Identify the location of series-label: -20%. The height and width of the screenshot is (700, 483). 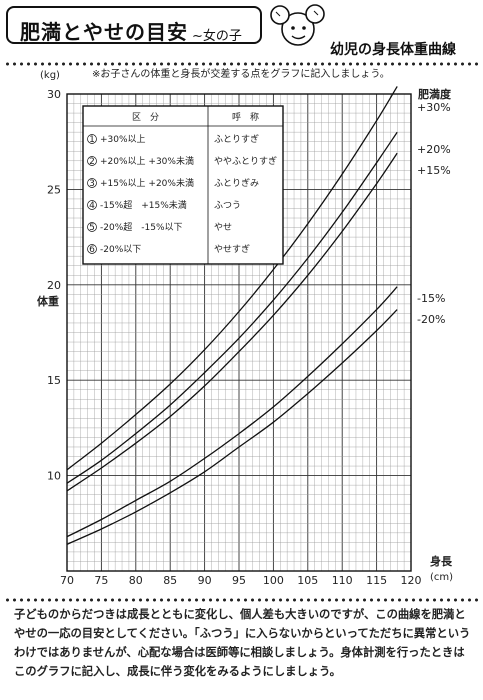
(431, 319).